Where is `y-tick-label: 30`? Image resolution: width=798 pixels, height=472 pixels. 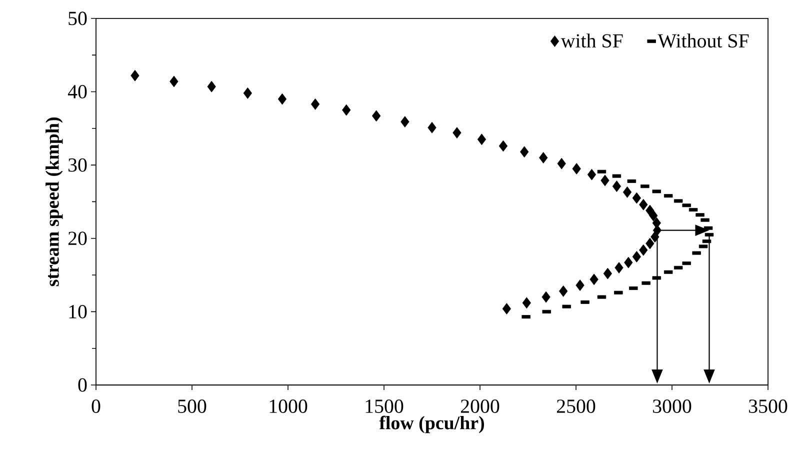
y-tick-label: 30 is located at coordinates (77, 165).